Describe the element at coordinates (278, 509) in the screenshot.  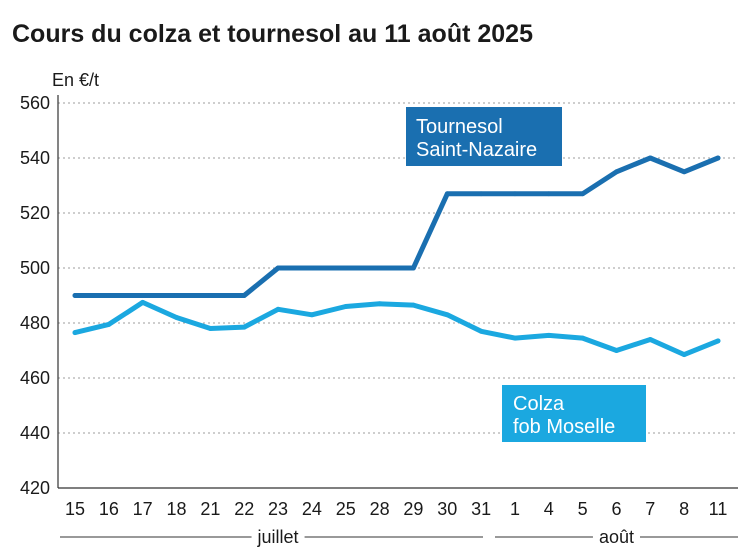
I see `x-tick-label-23: 23` at that location.